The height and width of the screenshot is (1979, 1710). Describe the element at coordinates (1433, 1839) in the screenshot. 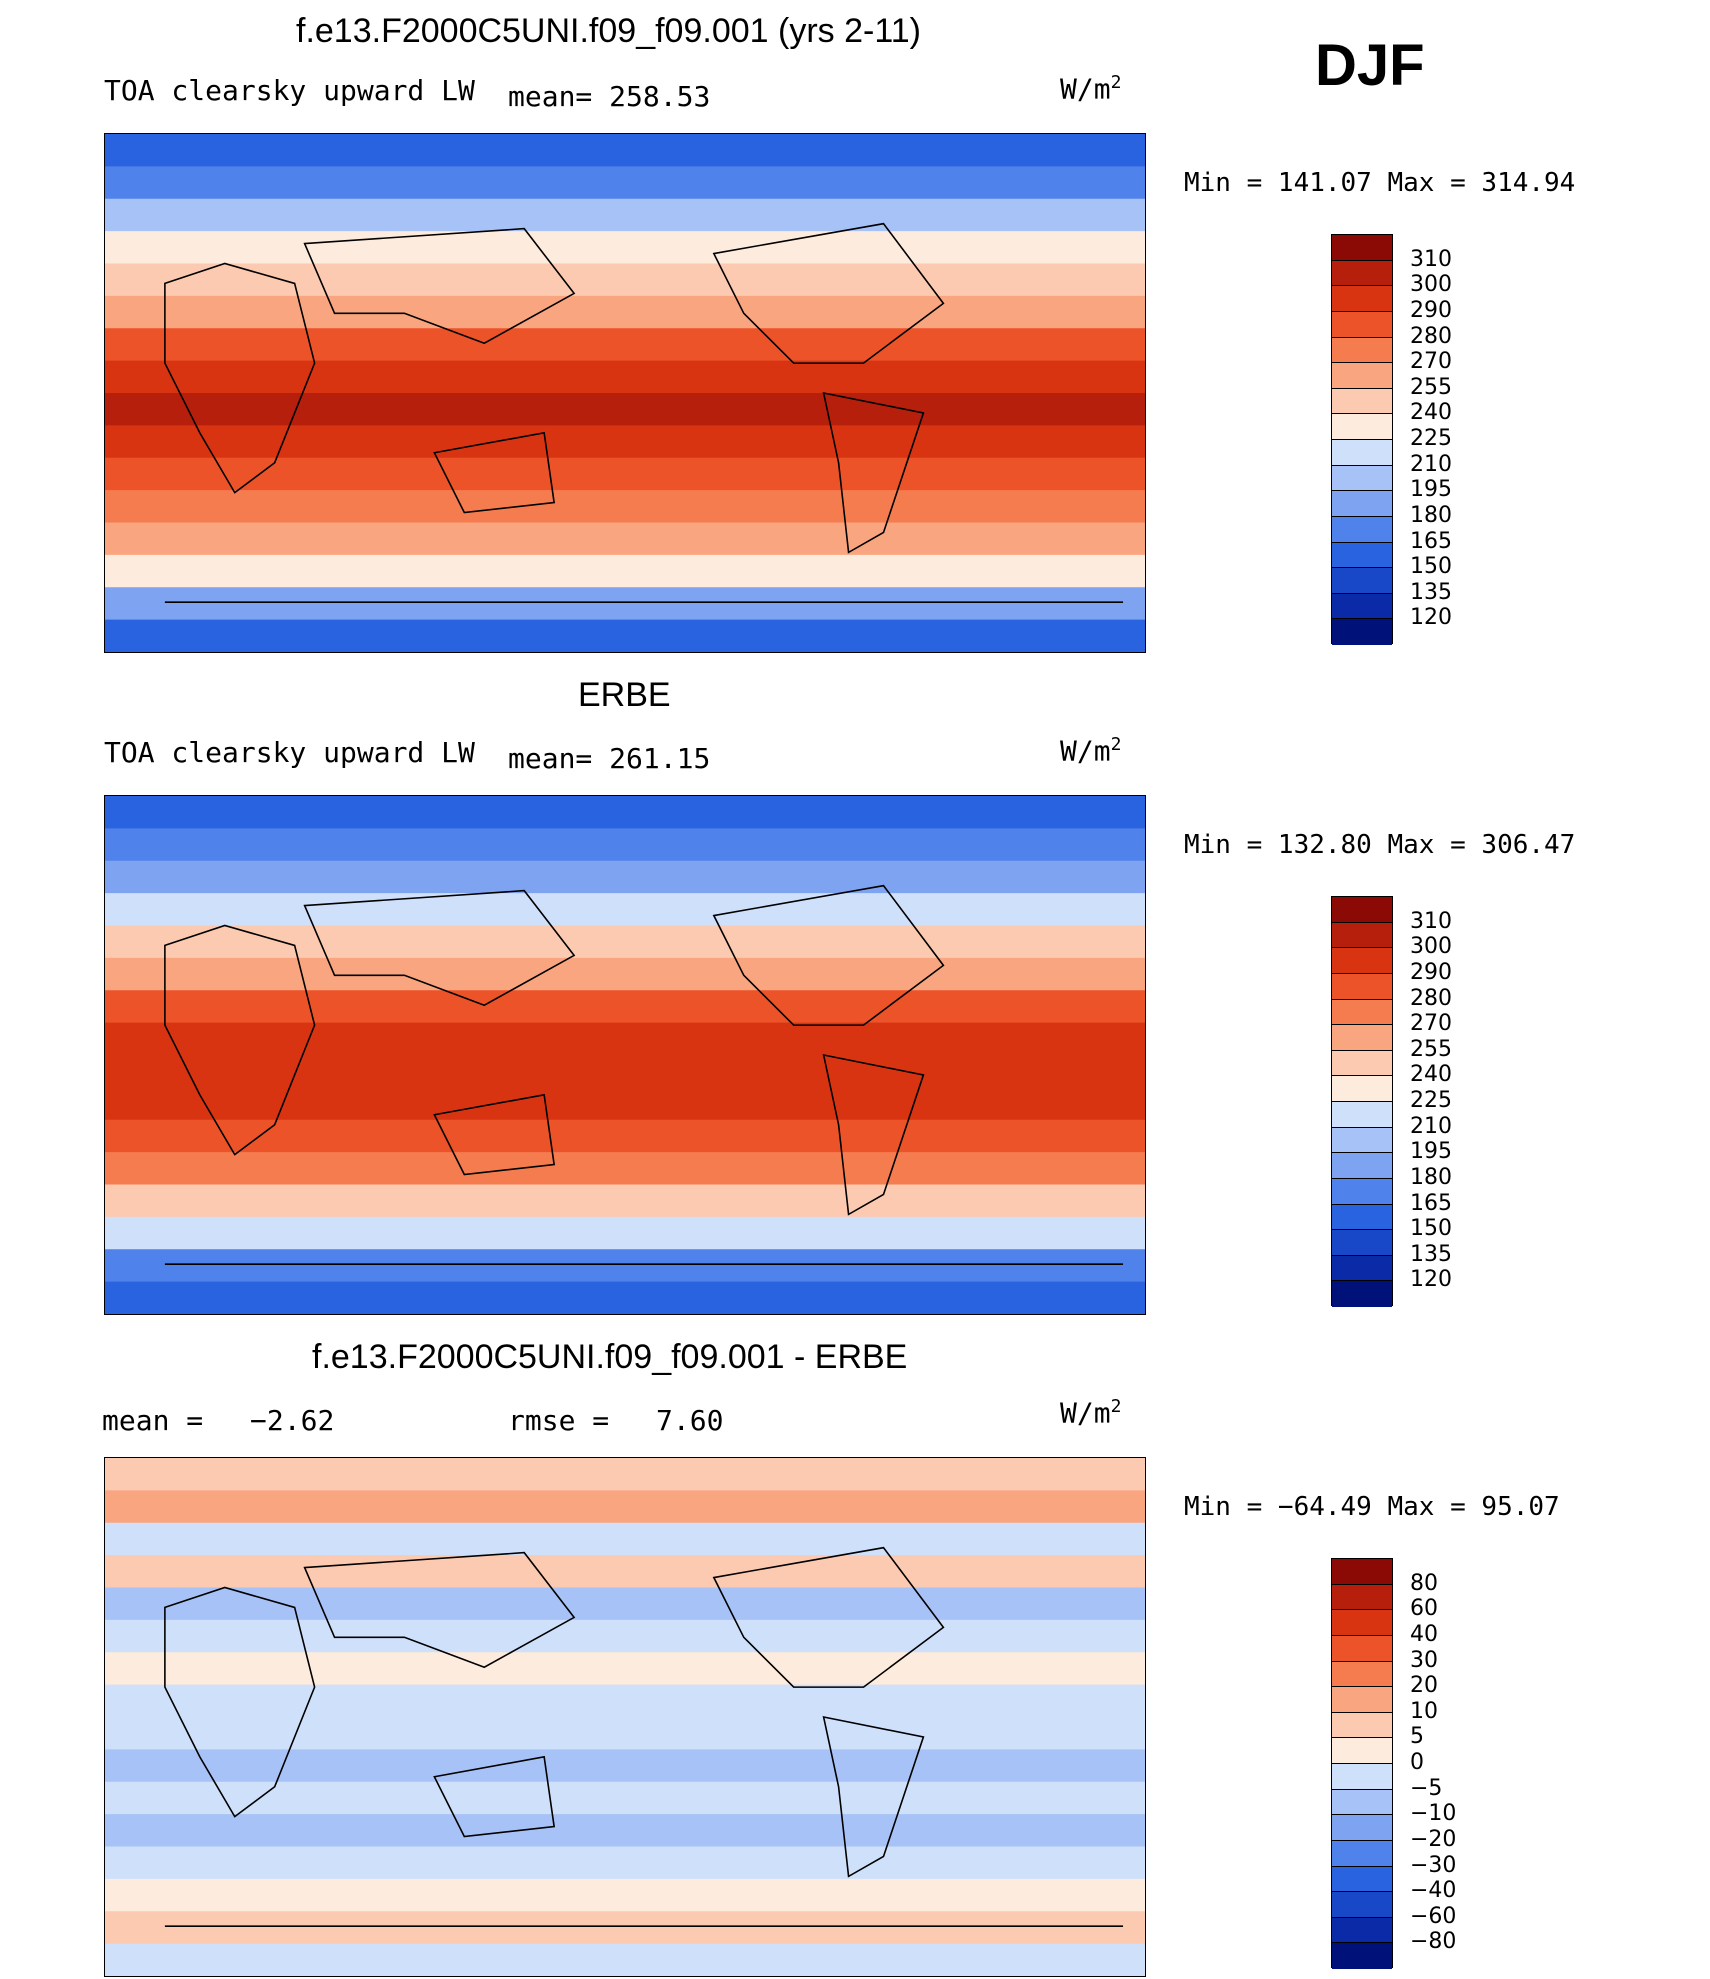

I see `colorbar-tick-label: −20` at that location.